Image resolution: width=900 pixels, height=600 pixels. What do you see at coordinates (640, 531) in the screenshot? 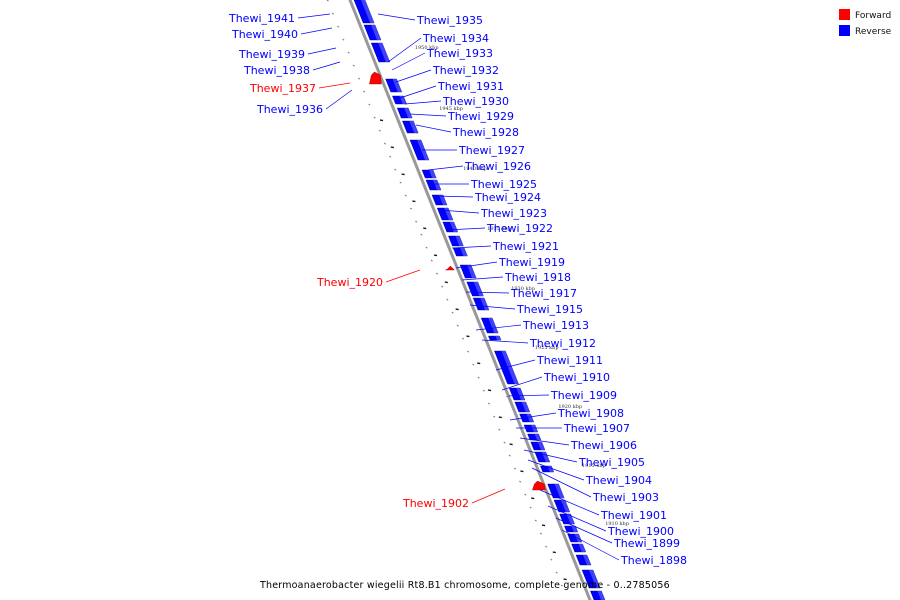
I see `gene-label: Thewi_1900` at bounding box center [640, 531].